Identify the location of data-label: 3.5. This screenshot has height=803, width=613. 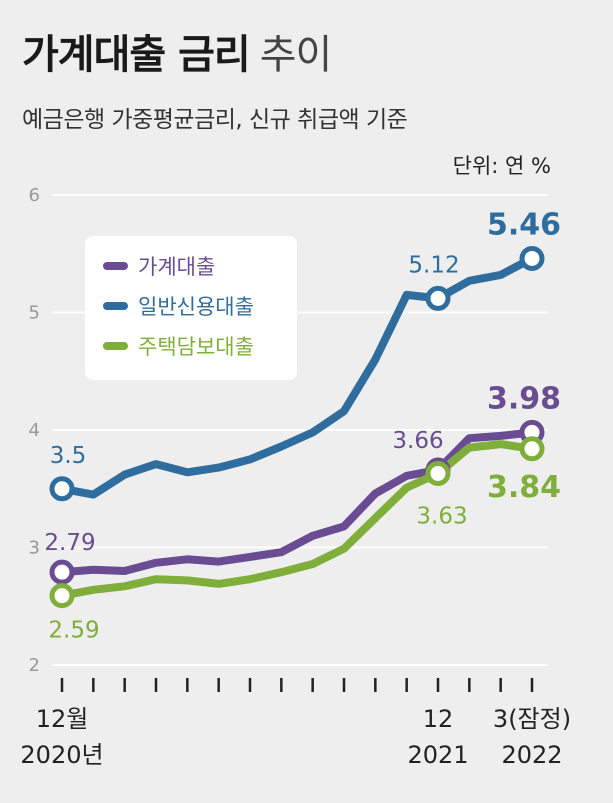
(68, 456).